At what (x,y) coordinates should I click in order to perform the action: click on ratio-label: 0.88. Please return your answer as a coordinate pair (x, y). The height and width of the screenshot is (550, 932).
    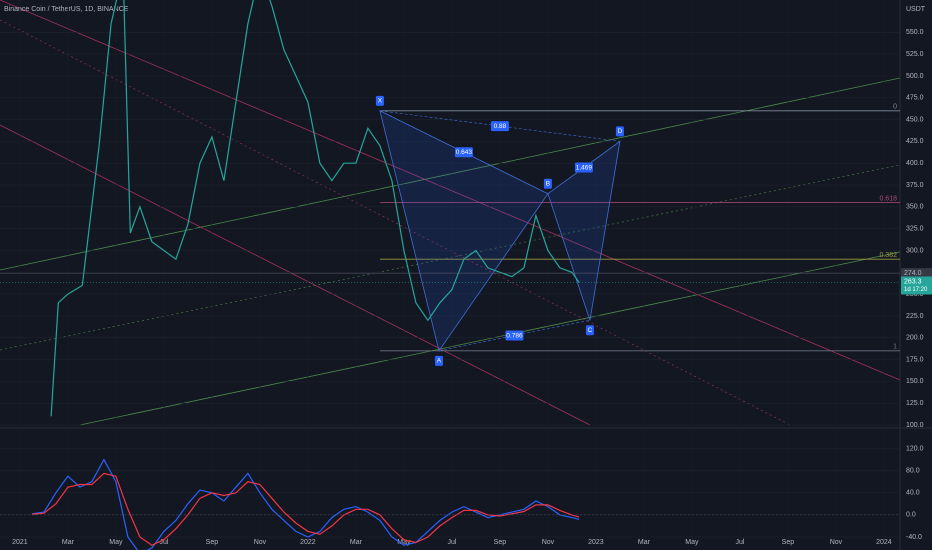
    Looking at the image, I should click on (500, 126).